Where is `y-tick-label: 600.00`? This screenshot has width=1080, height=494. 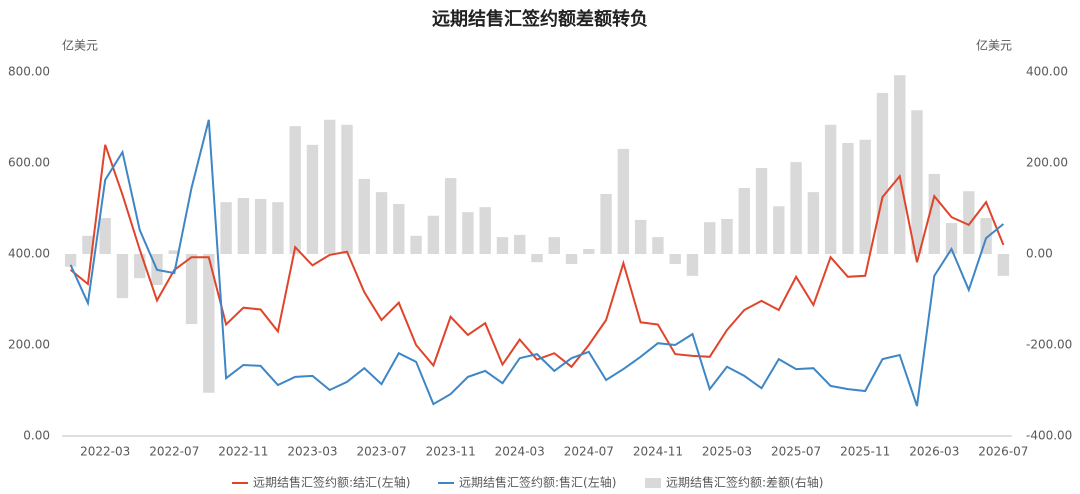
y-tick-label: 600.00 is located at coordinates (29, 163).